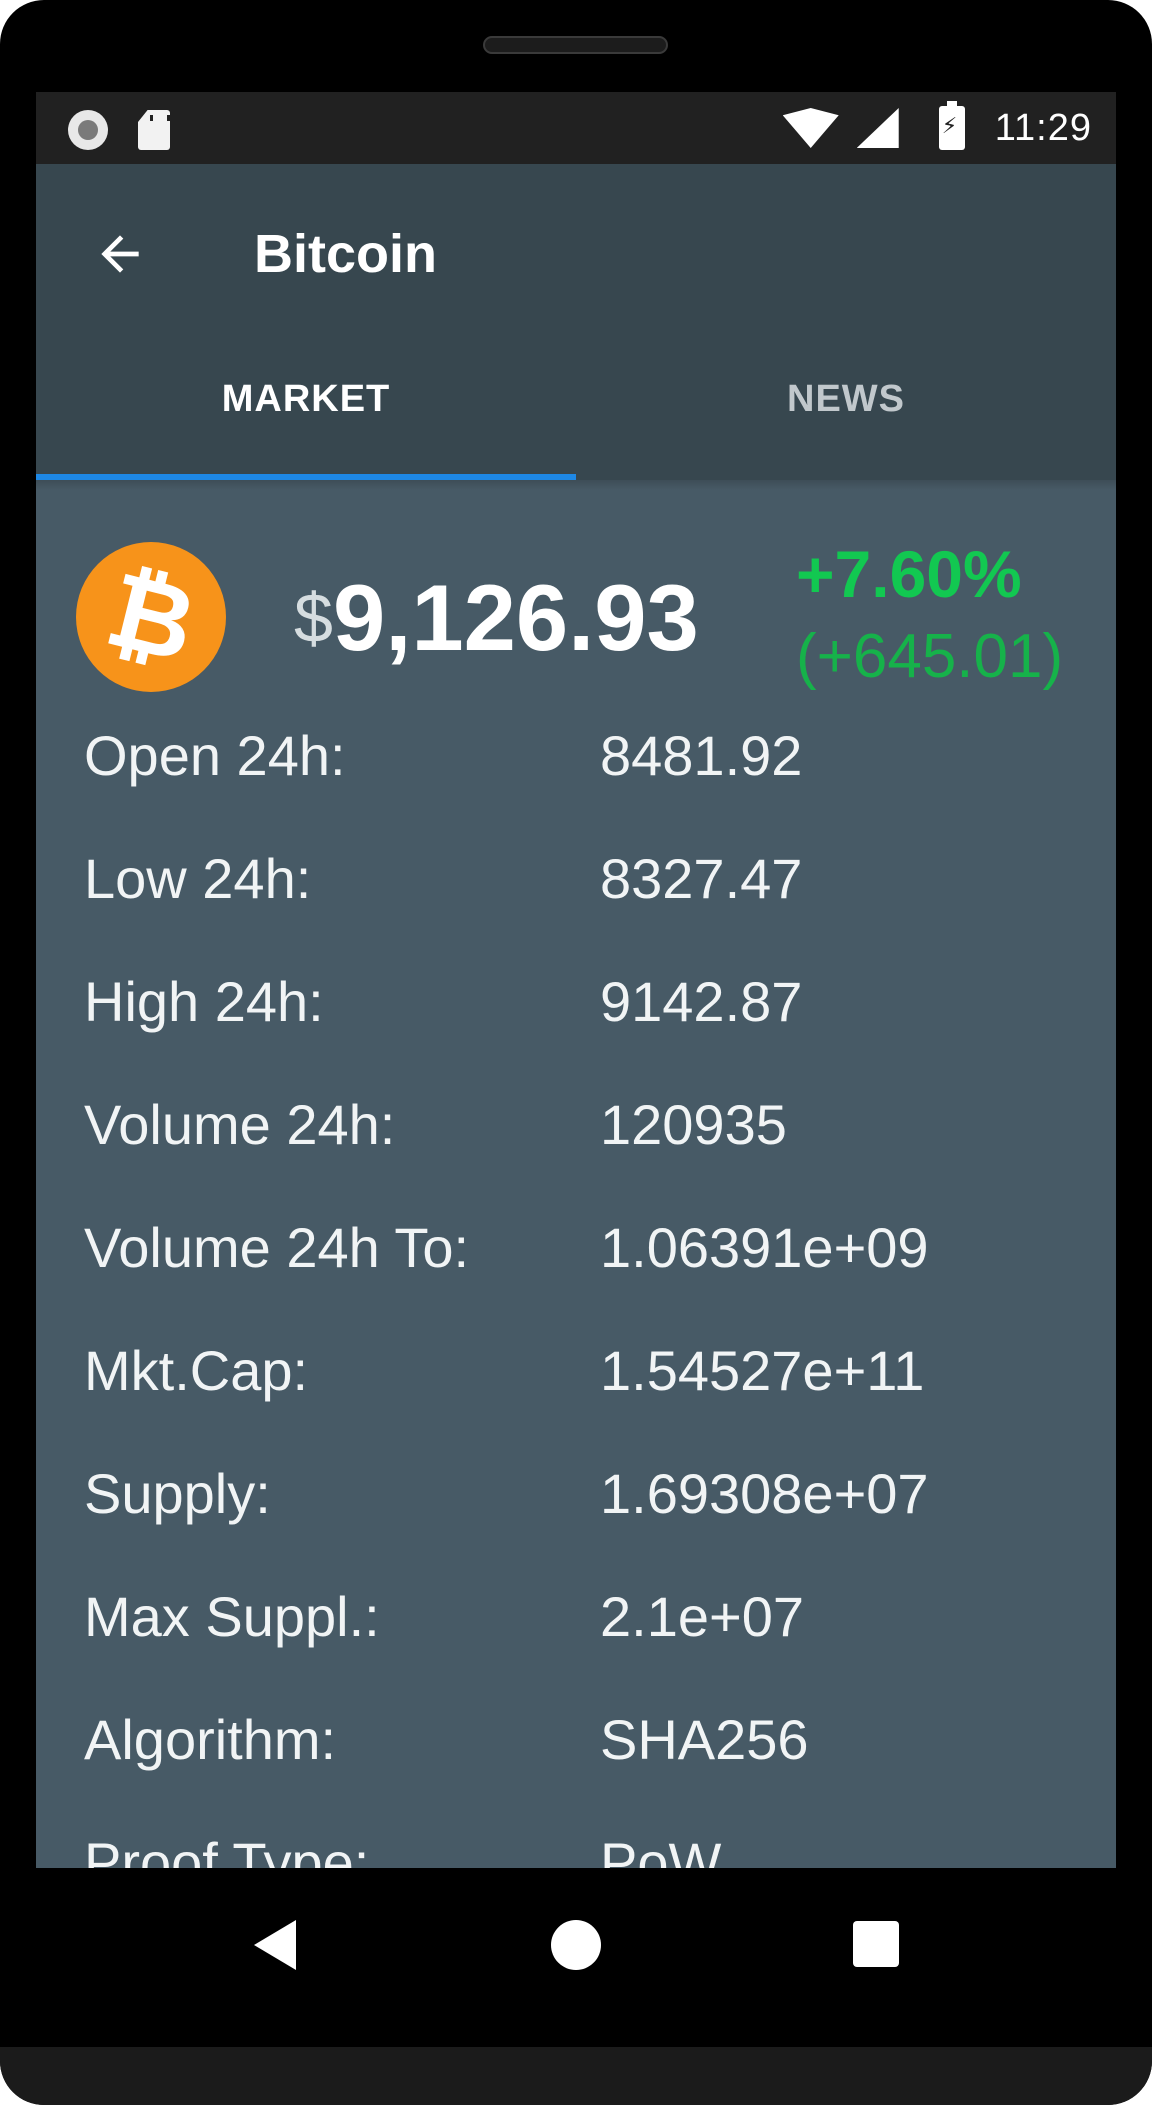 The image size is (1152, 2105). I want to click on record-icon, so click(88, 130).